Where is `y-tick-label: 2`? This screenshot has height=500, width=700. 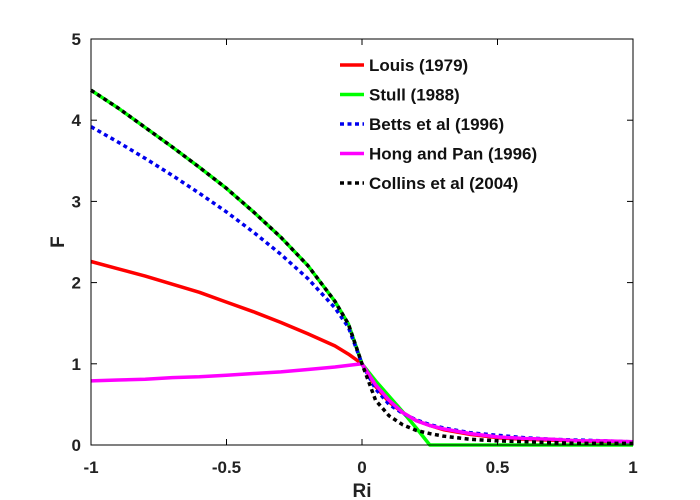
y-tick-label: 2 is located at coordinates (76, 283).